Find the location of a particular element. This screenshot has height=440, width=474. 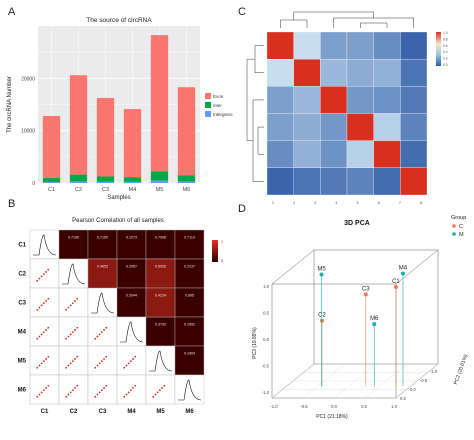

x-tick-label: C3 is located at coordinates (105, 190).